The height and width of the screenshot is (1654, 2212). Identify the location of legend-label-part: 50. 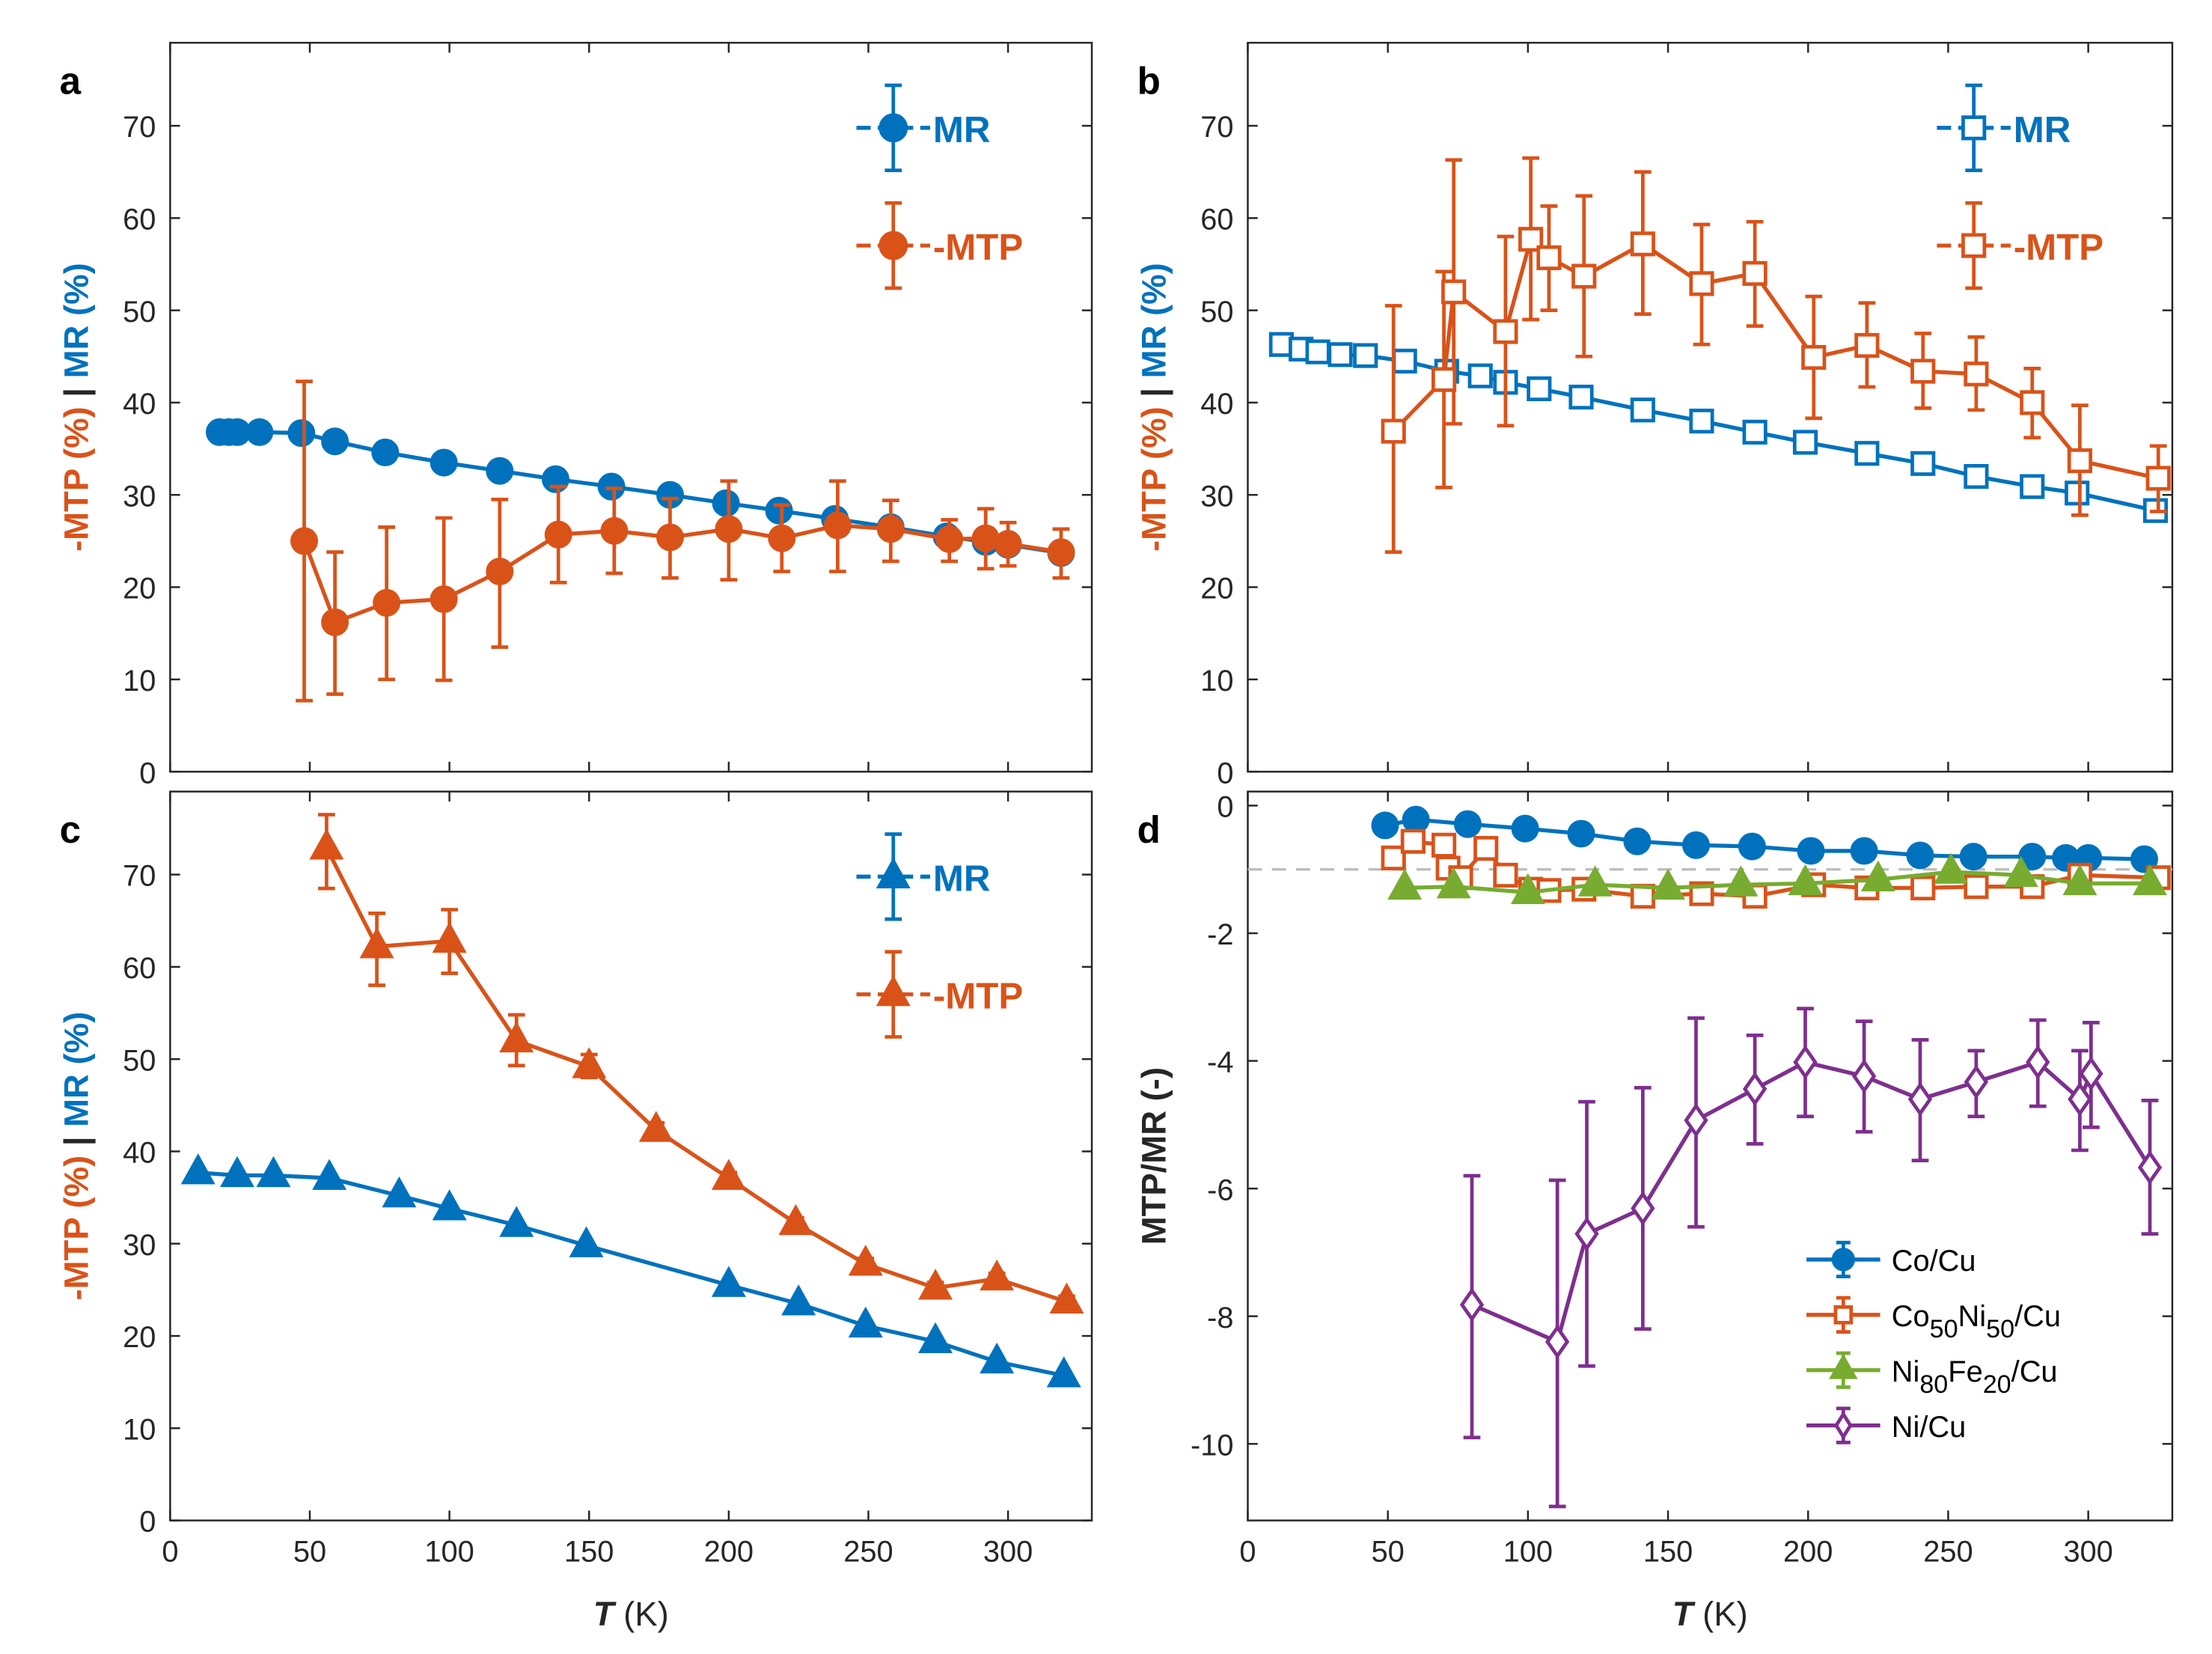
(2000, 1329).